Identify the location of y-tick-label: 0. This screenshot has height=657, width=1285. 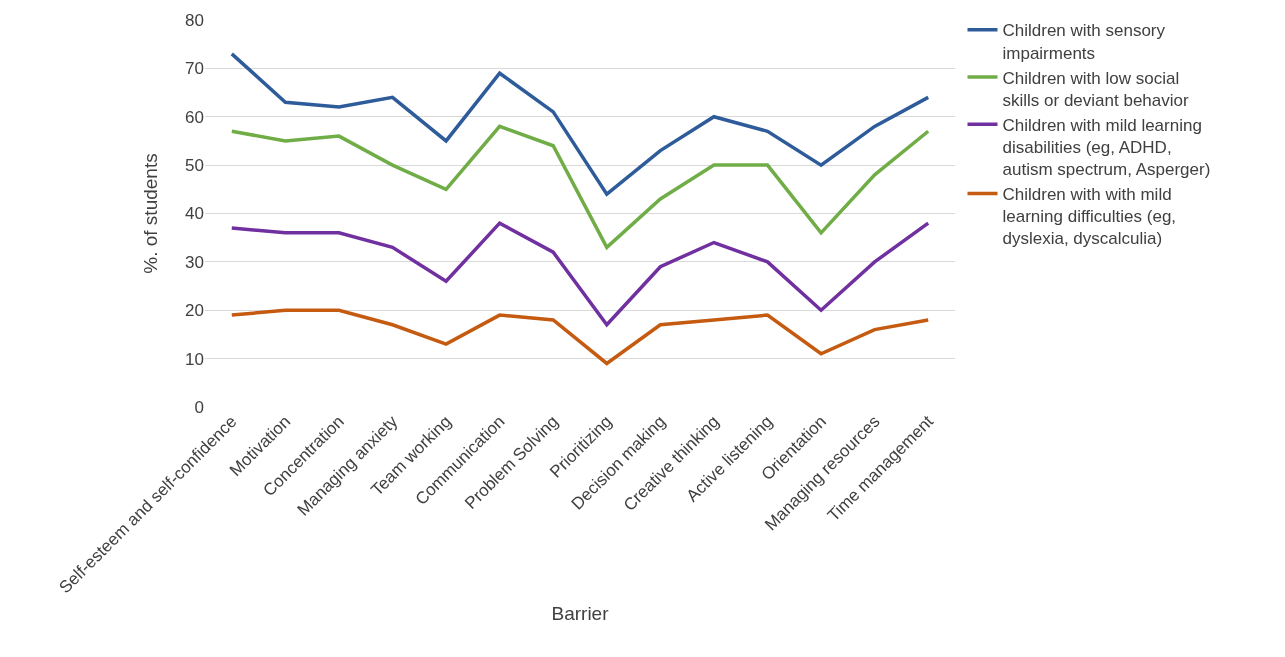
(199, 407).